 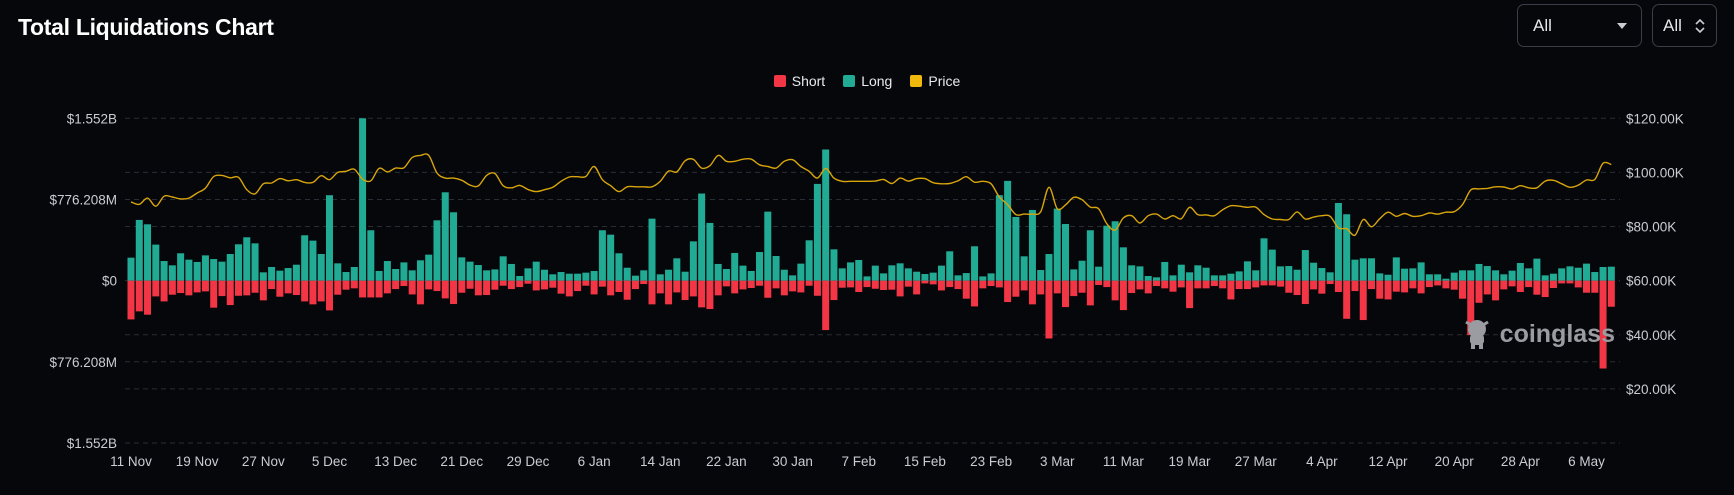 I want to click on legend-label-price: Price, so click(x=944, y=81).